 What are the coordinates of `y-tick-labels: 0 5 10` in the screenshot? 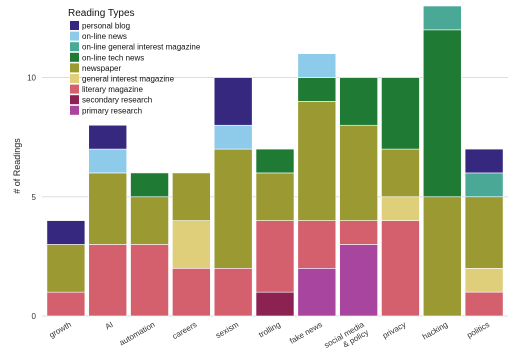 It's located at (31, 197).